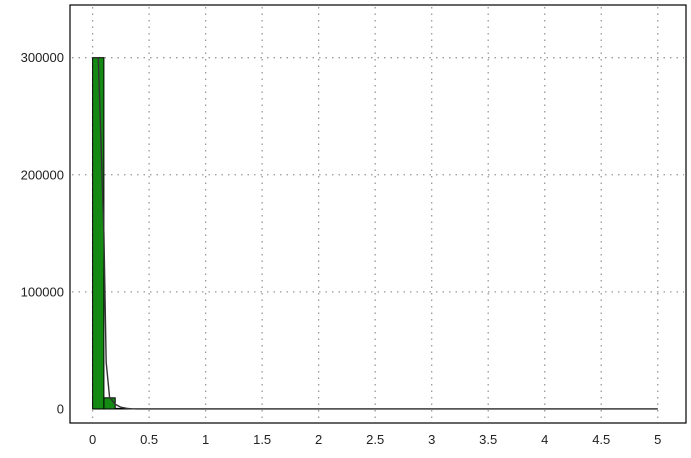 The width and height of the screenshot is (691, 458). Describe the element at coordinates (110, 233) in the screenshot. I see `bars` at that location.